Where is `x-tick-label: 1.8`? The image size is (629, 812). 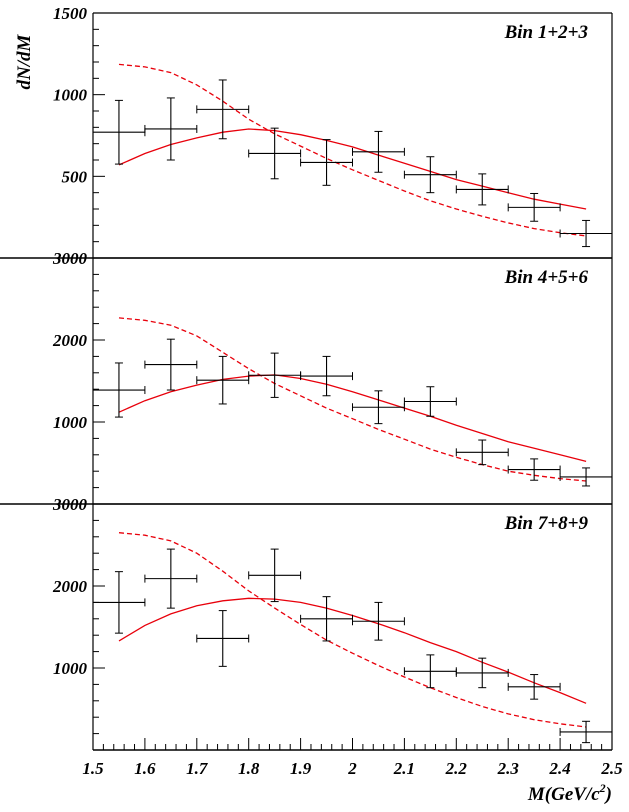
x-tick-label: 1.8 is located at coordinates (249, 768).